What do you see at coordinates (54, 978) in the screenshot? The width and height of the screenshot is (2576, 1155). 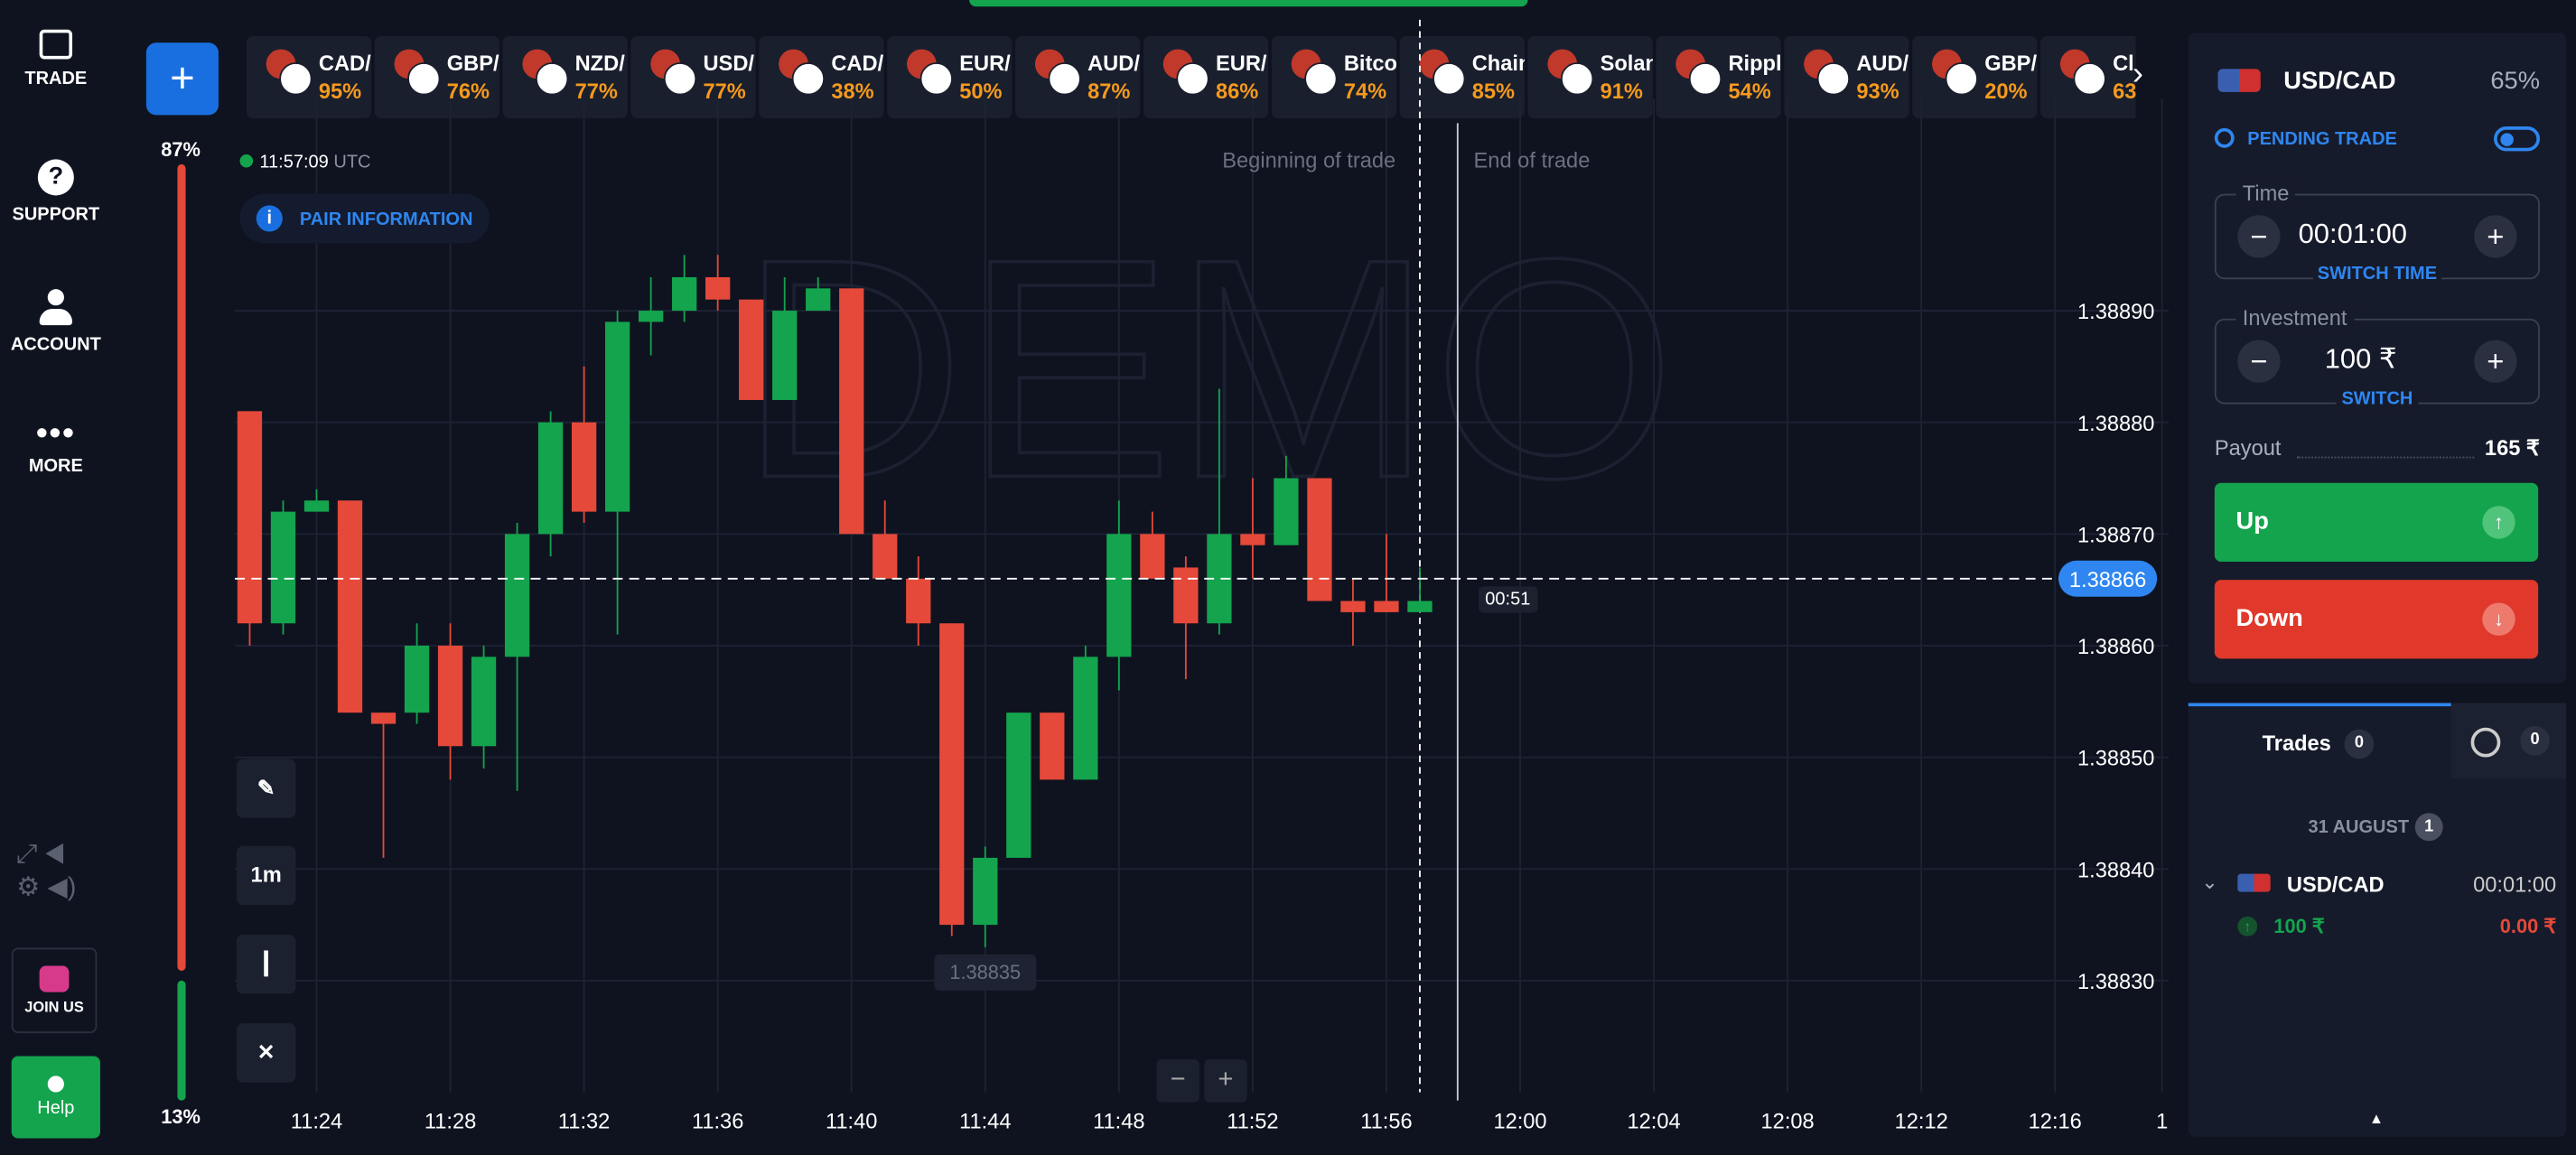 I see `social-icon` at bounding box center [54, 978].